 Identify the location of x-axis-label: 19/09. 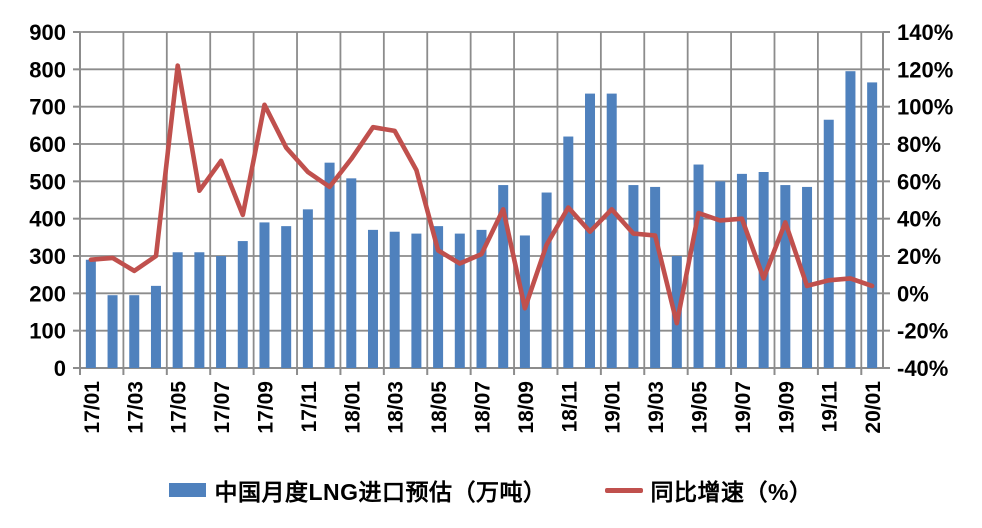
(786, 407).